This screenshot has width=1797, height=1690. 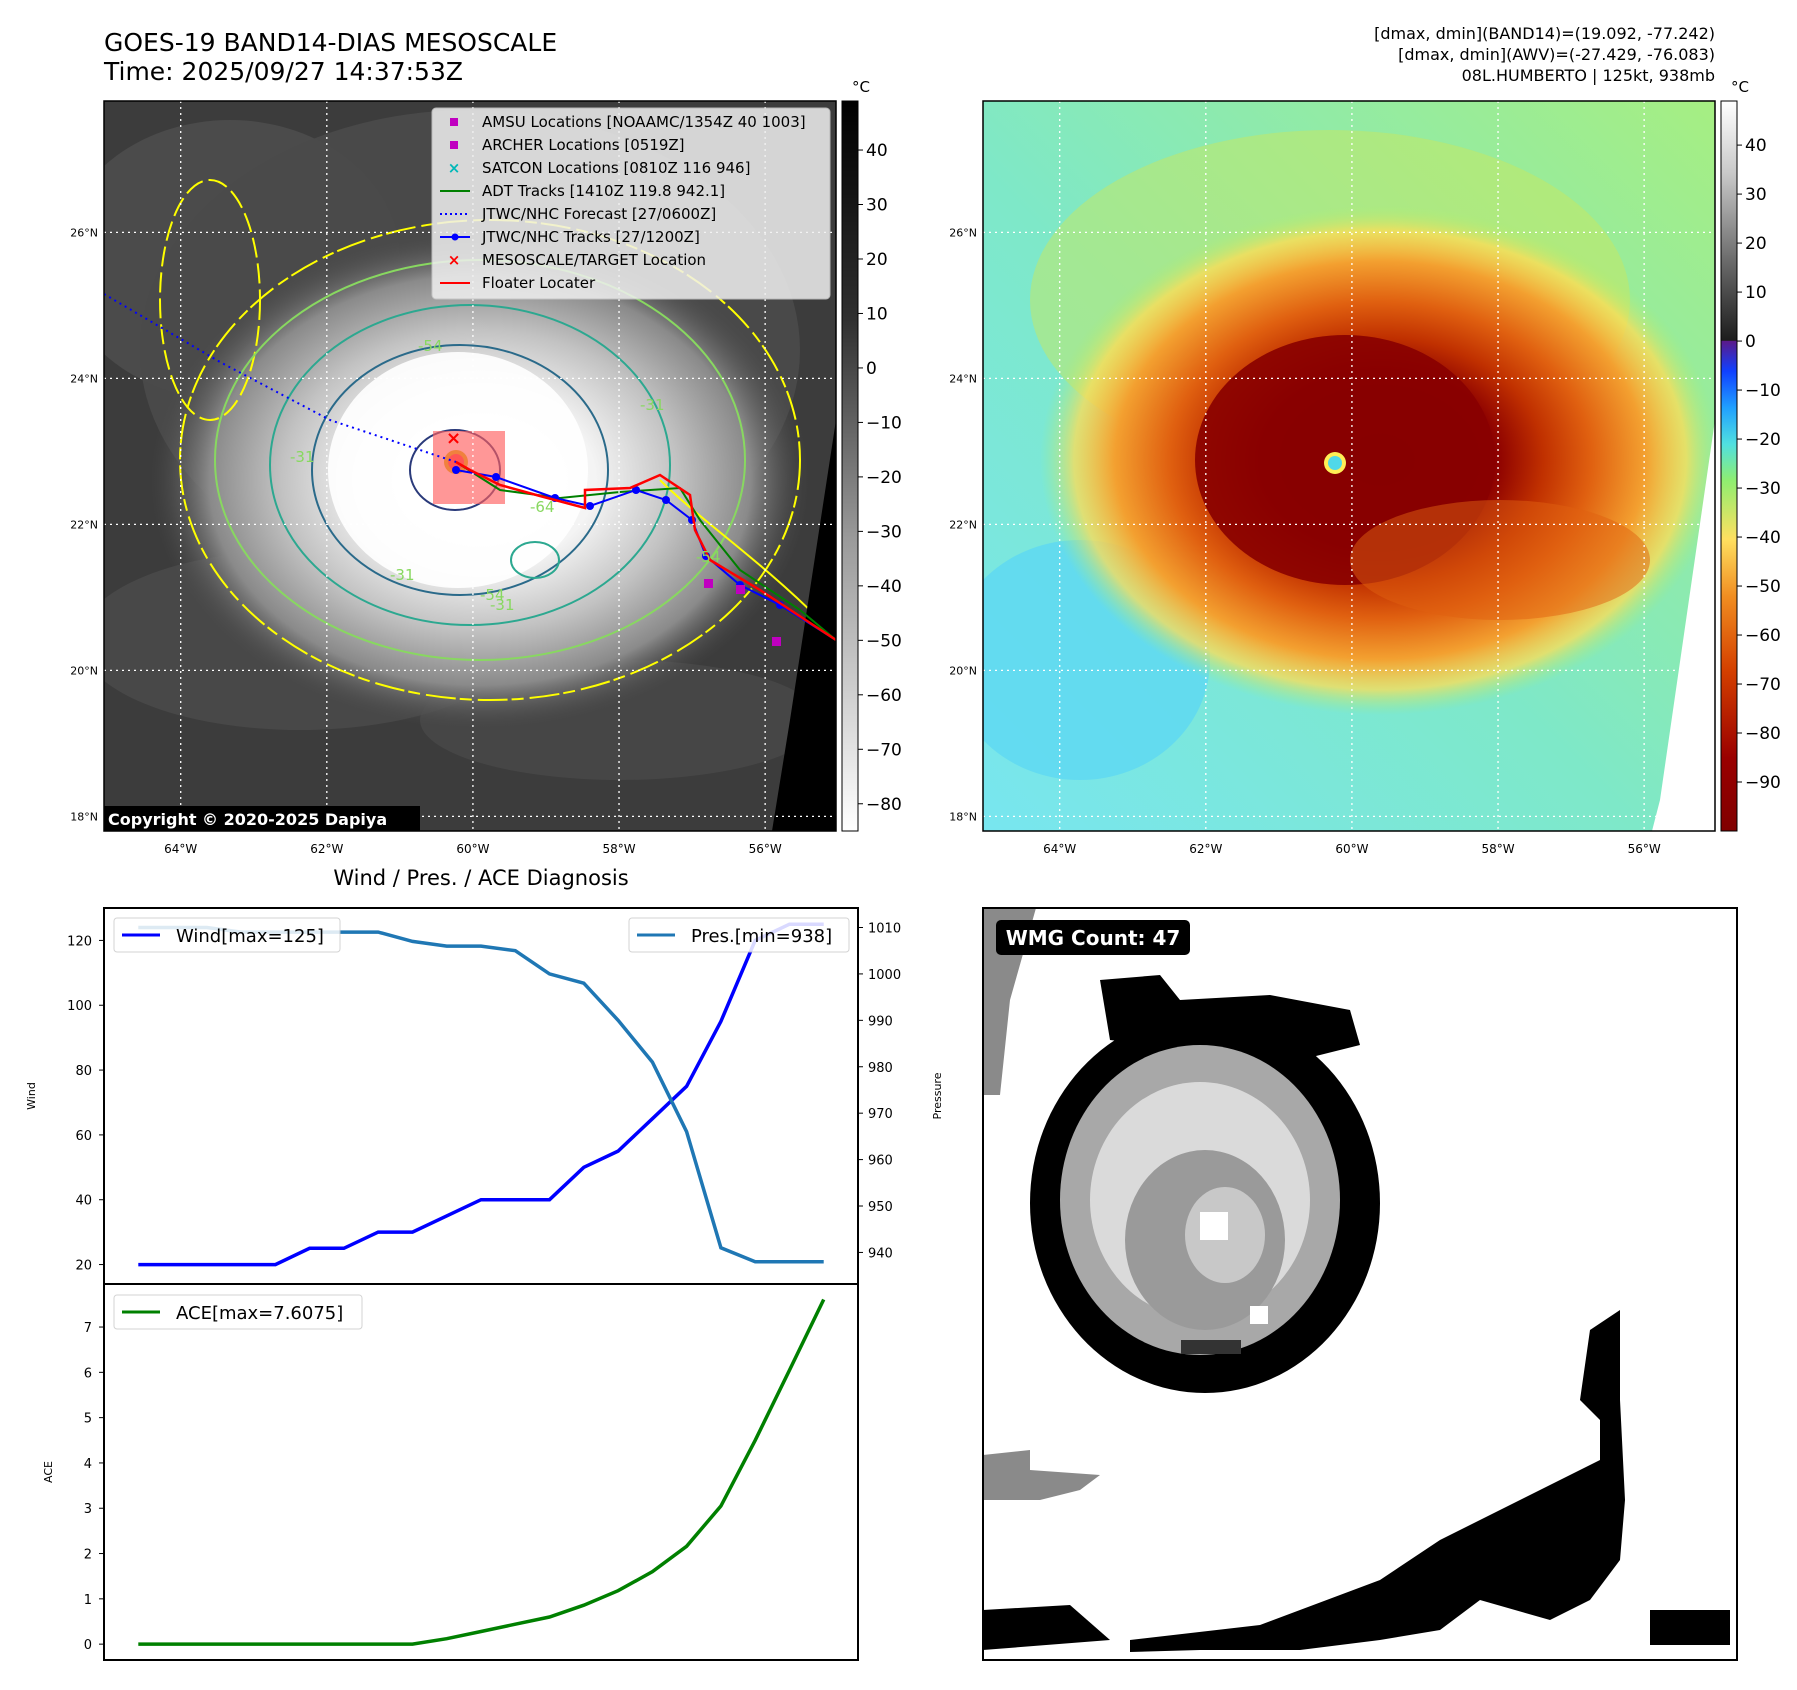 What do you see at coordinates (884, 928) in the screenshot?
I see `pressure-tick-label: 1010` at bounding box center [884, 928].